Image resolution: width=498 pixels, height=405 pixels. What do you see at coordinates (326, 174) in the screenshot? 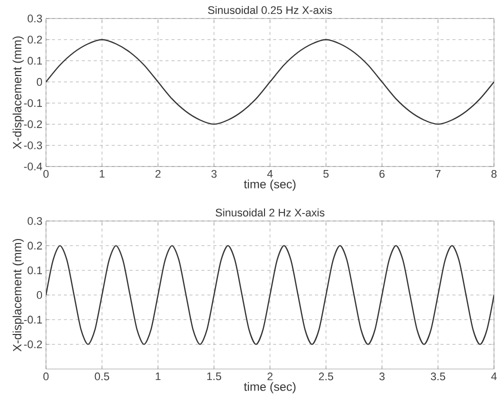
I see `x-tick-label: 5` at bounding box center [326, 174].